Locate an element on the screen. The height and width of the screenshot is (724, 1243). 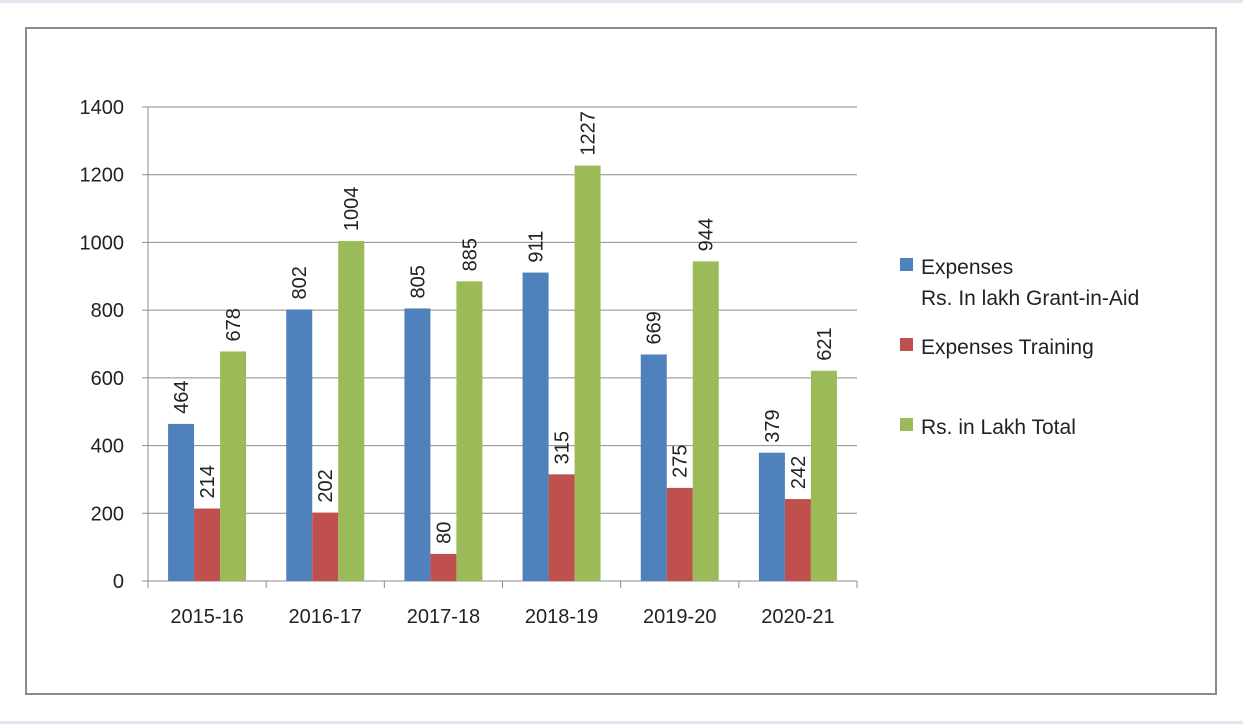
x-tick-label: 2018-19 is located at coordinates (561, 617).